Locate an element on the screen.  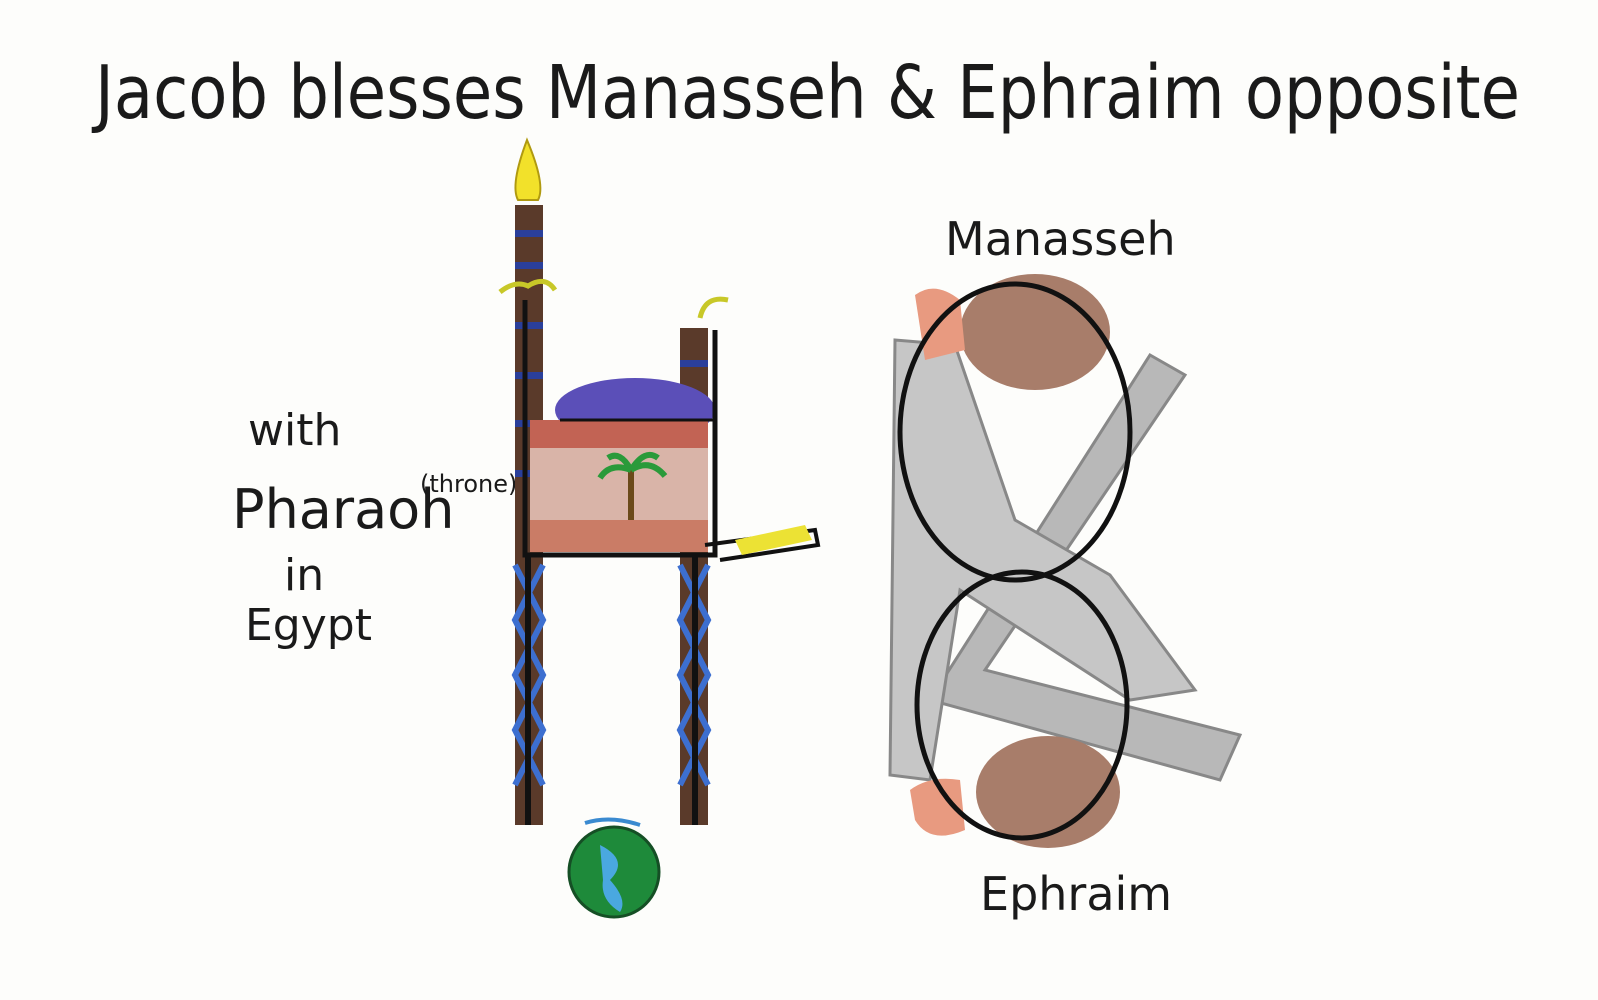
globe-water is located at coordinates (611, 878).